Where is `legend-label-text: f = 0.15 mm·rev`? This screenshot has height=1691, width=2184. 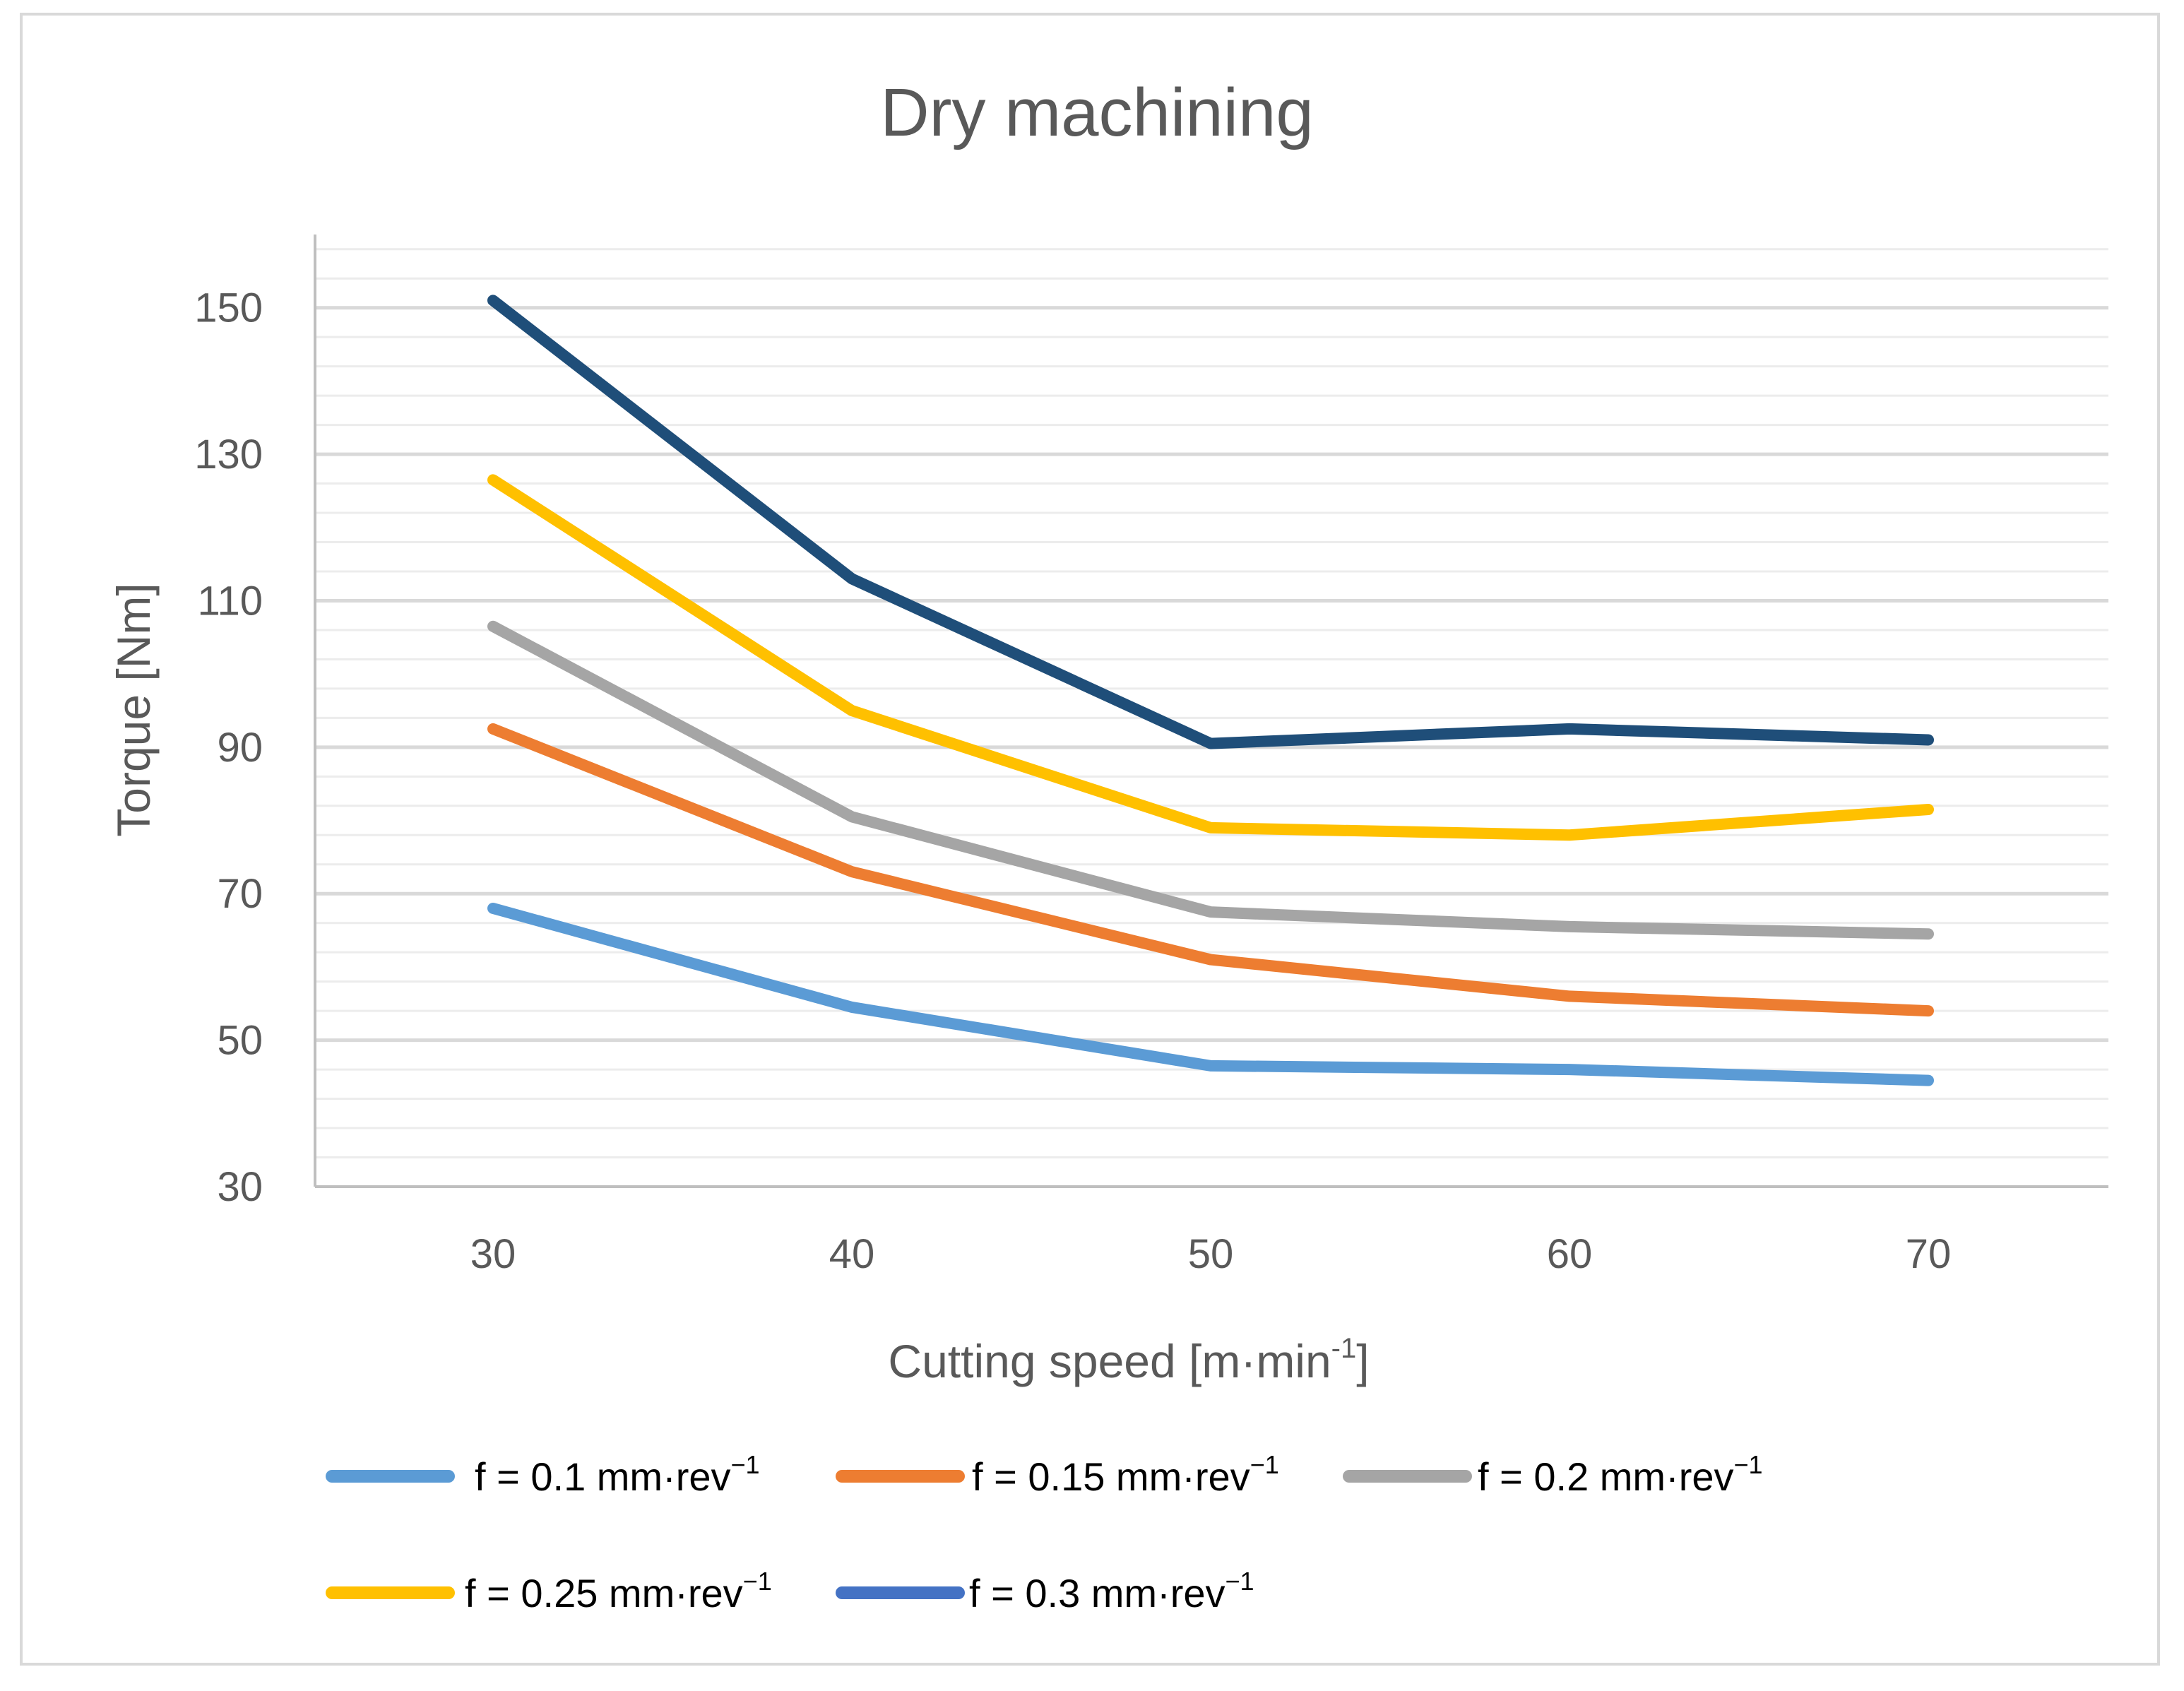 legend-label-text: f = 0.15 mm·rev is located at coordinates (1111, 1476).